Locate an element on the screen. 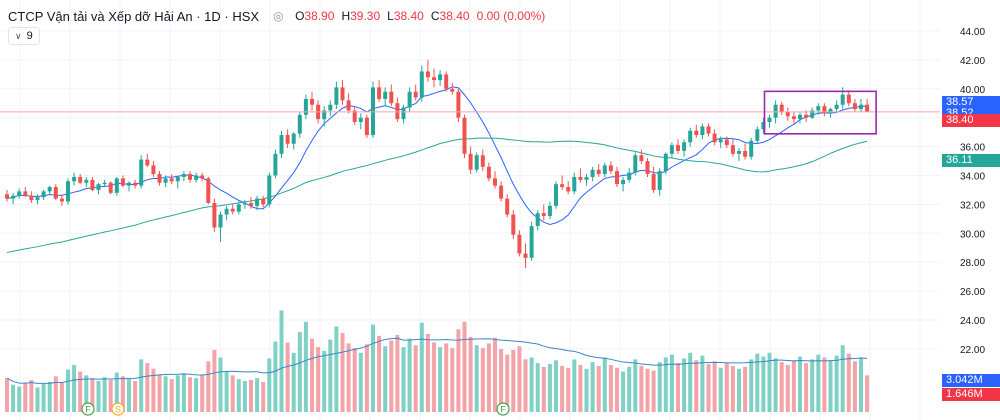 The height and width of the screenshot is (420, 1000). price-badge-top: 38.57 is located at coordinates (971, 103).